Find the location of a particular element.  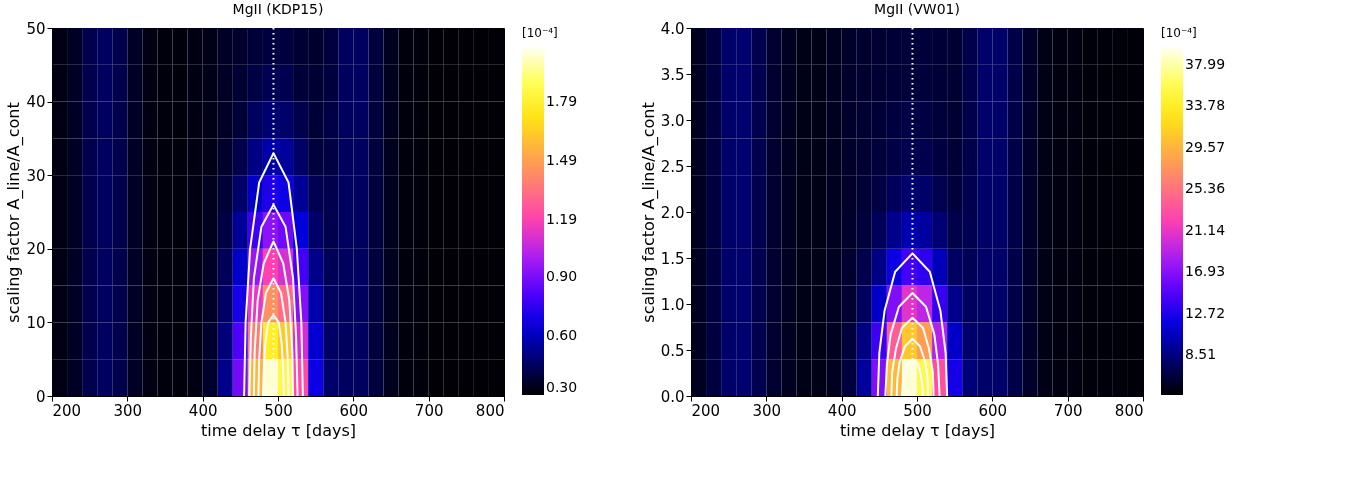

color-bar-label: 21.14 is located at coordinates (1205, 229).